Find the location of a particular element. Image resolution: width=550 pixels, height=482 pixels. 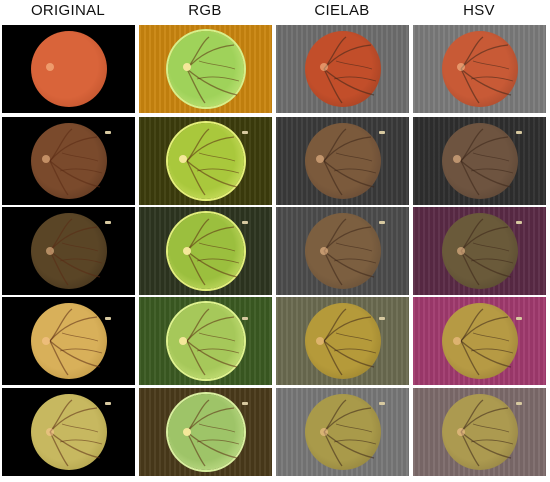

column-header-rgb: RGB is located at coordinates (205, 10).